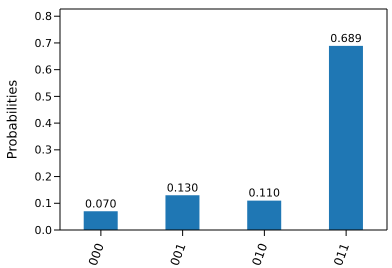 Image resolution: width=392 pixels, height=268 pixels. What do you see at coordinates (182, 187) in the screenshot?
I see `data-label: 0.130` at bounding box center [182, 187].